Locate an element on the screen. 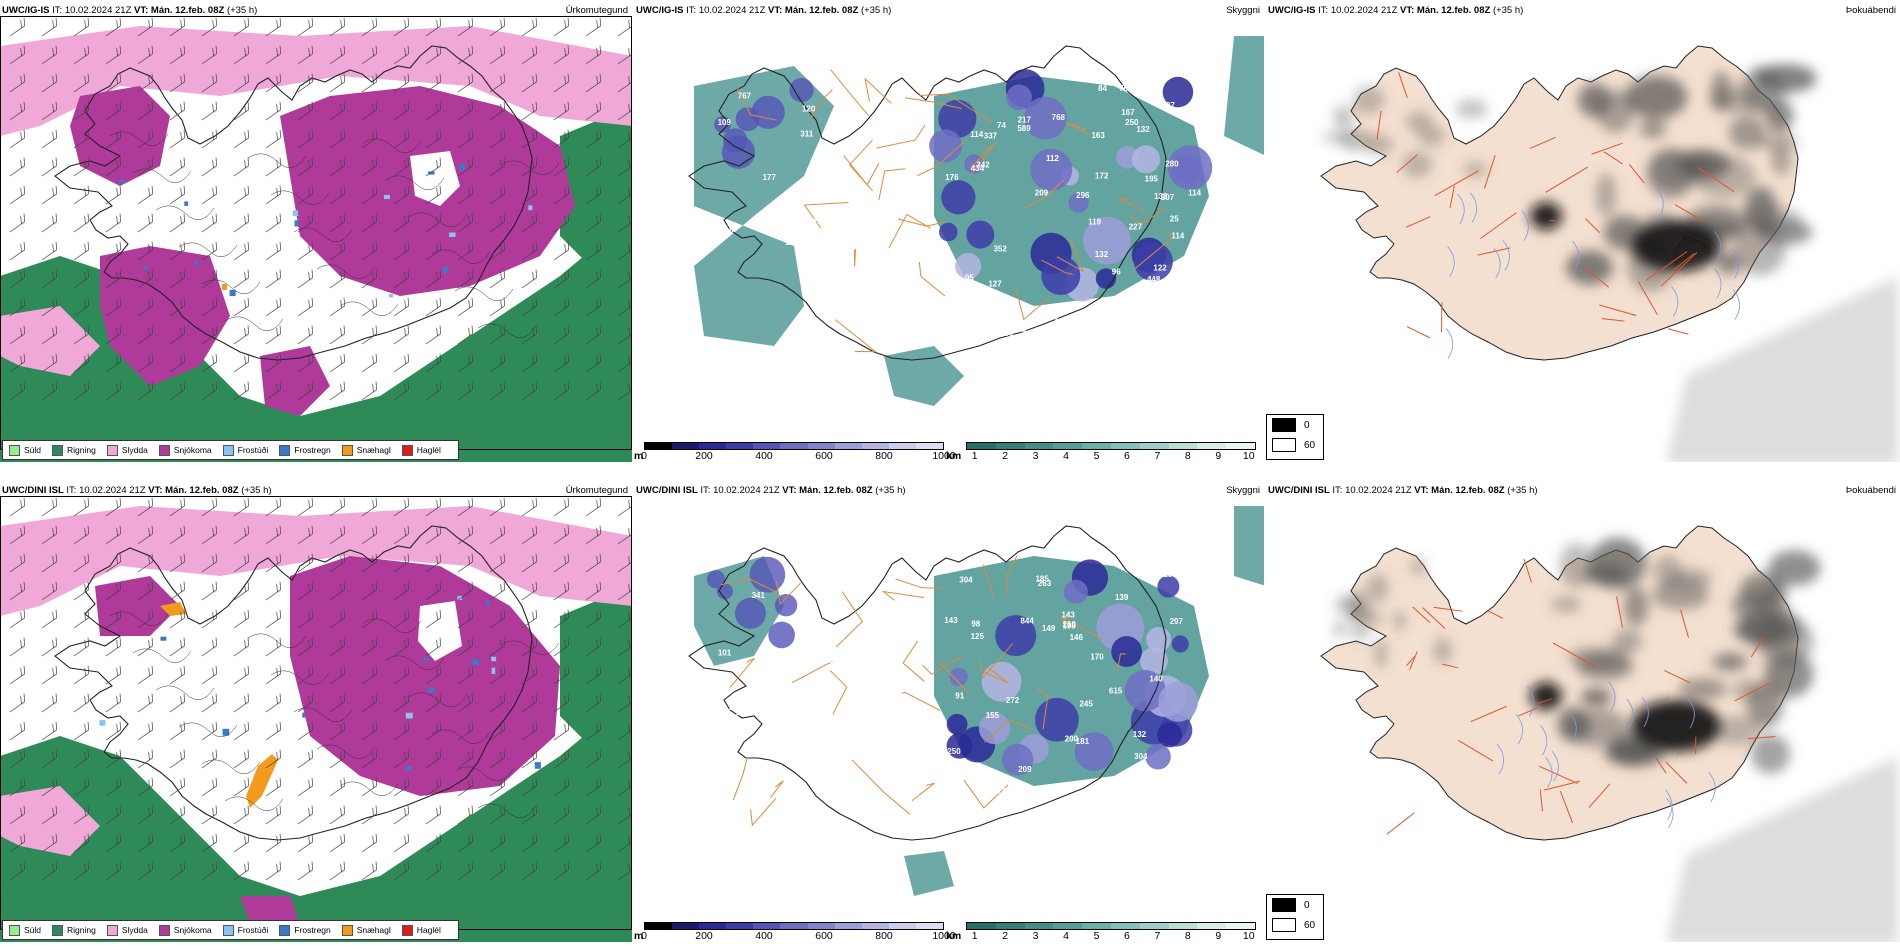 The image size is (1900, 950). dry-patch is located at coordinates (440, 631).